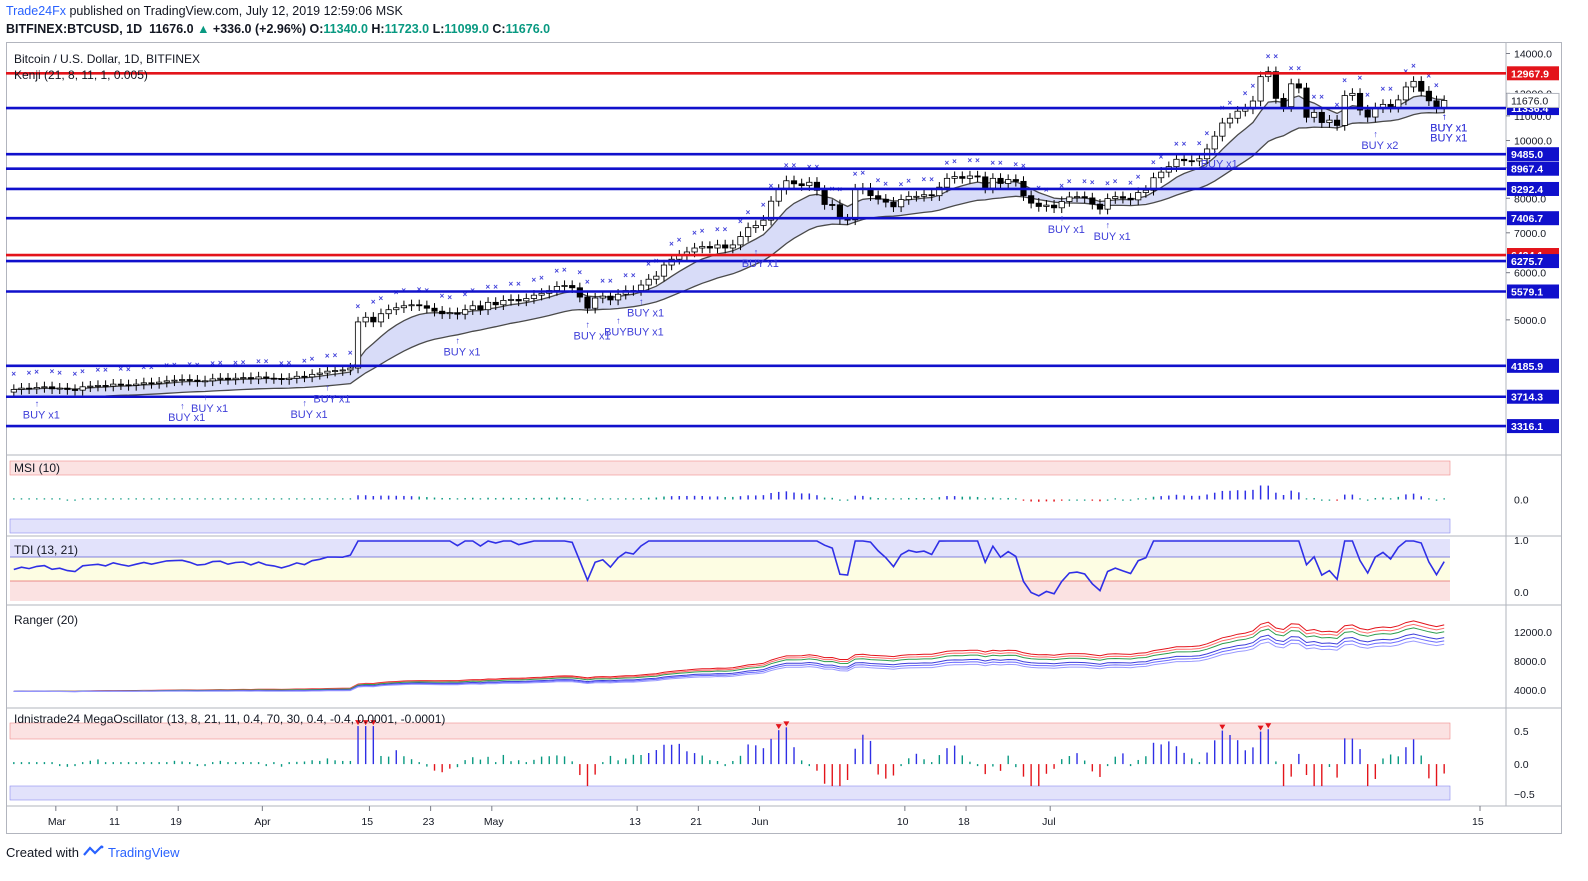  I want to click on level-label: 9485.0, so click(1533, 154).